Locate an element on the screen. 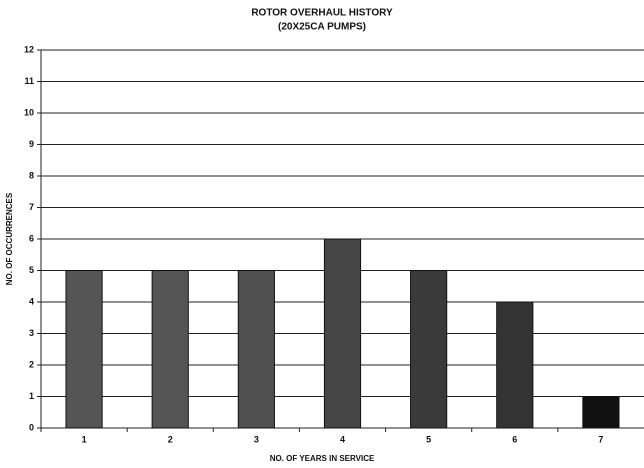 The width and height of the screenshot is (644, 468). y-tick-label: 12 is located at coordinates (29, 49).